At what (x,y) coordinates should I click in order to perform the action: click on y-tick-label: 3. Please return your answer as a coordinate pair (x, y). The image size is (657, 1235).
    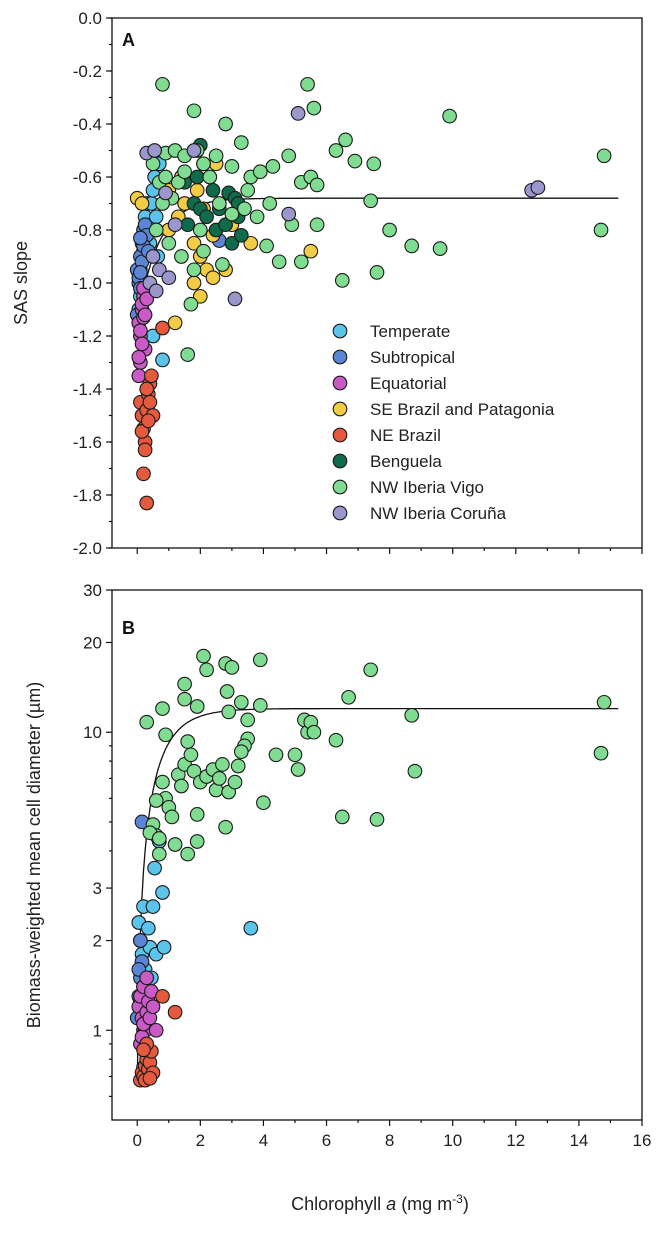
    Looking at the image, I should click on (97, 888).